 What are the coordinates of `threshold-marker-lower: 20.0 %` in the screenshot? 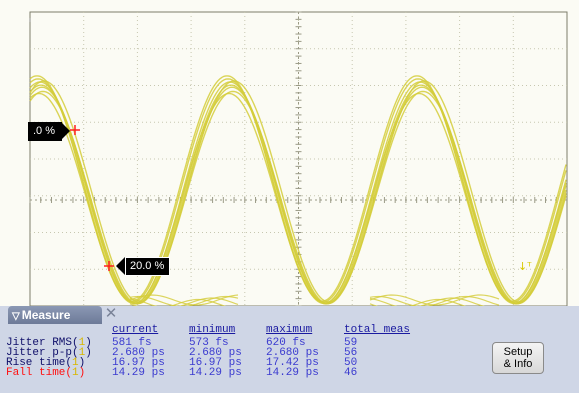 It's located at (143, 266).